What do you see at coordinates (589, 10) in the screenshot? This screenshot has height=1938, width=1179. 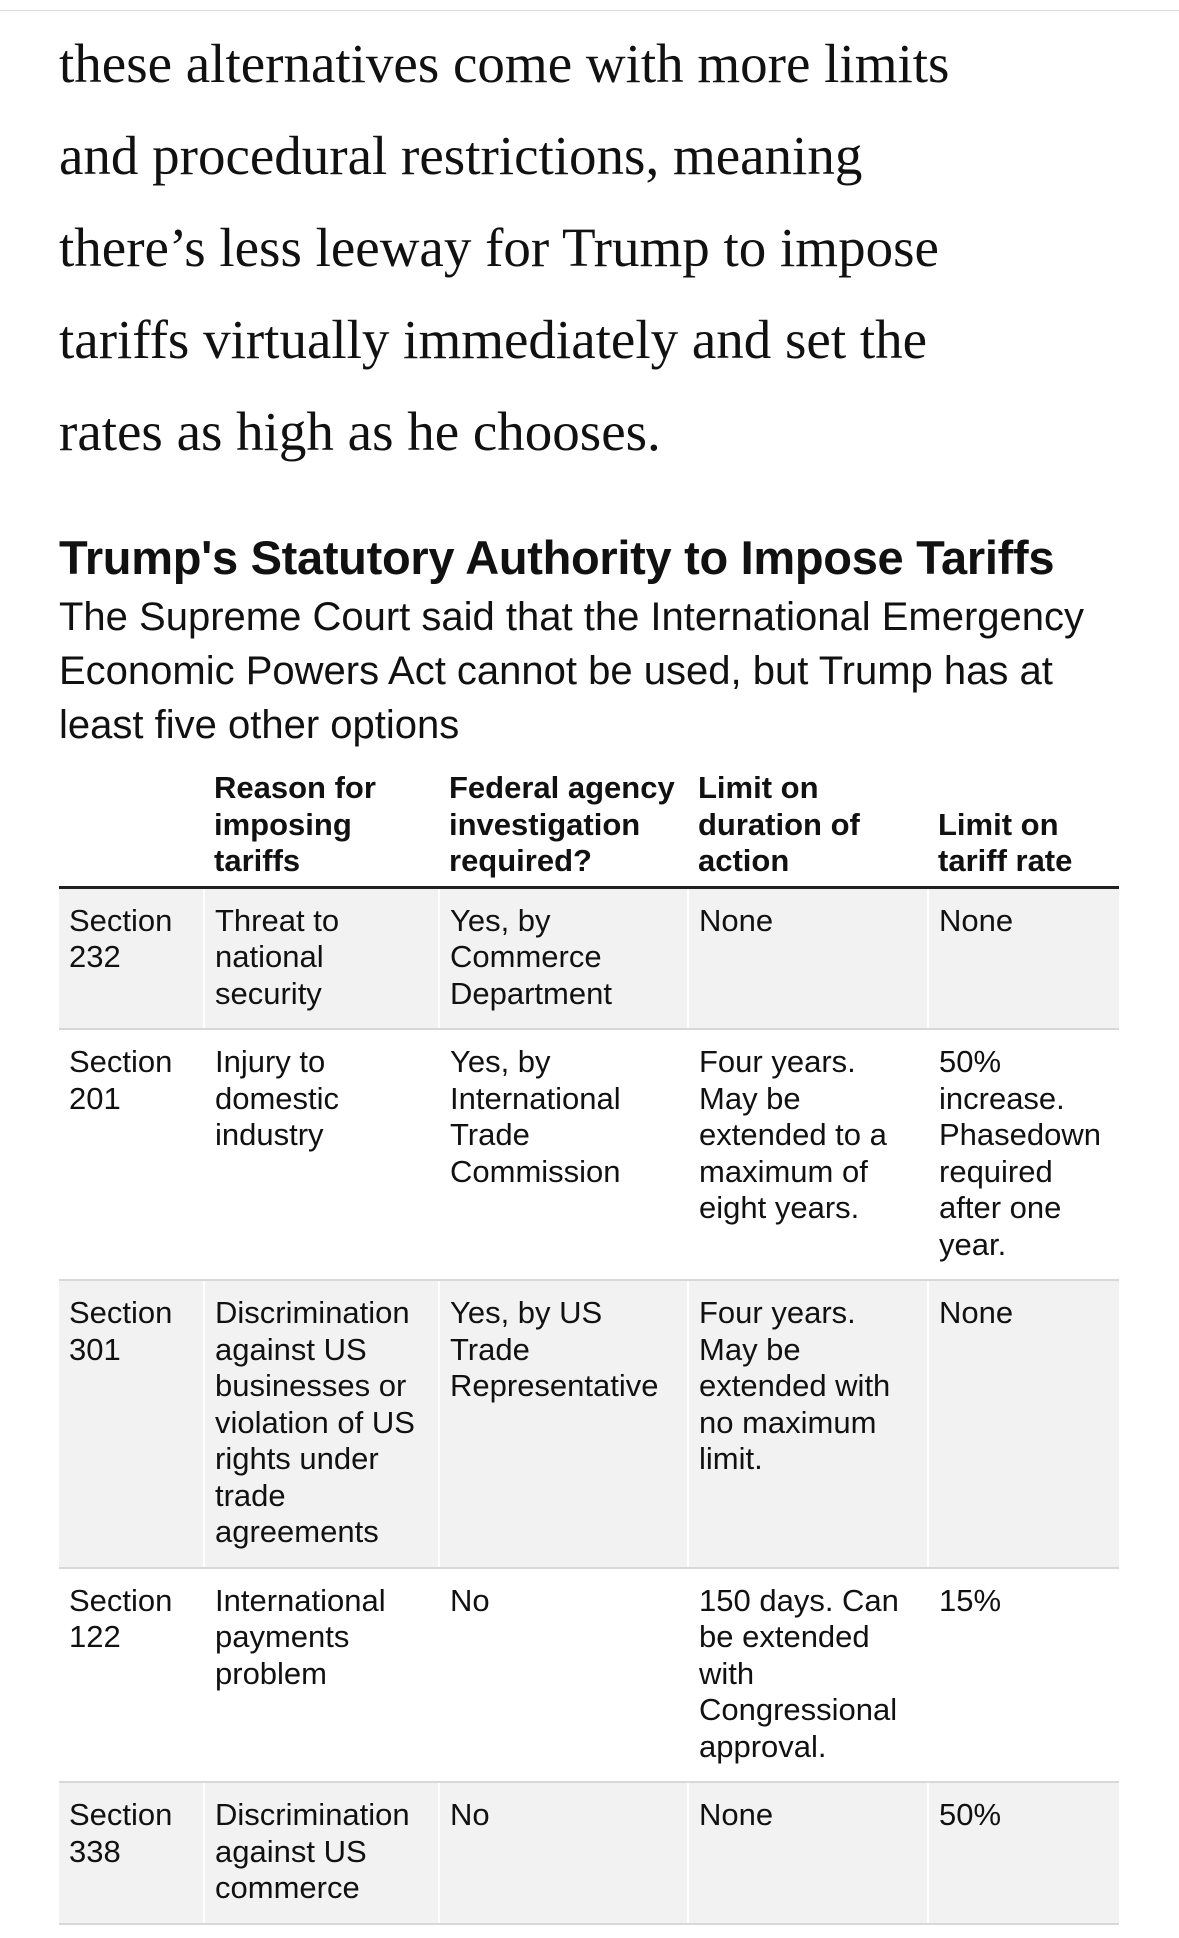 I see `divider` at bounding box center [589, 10].